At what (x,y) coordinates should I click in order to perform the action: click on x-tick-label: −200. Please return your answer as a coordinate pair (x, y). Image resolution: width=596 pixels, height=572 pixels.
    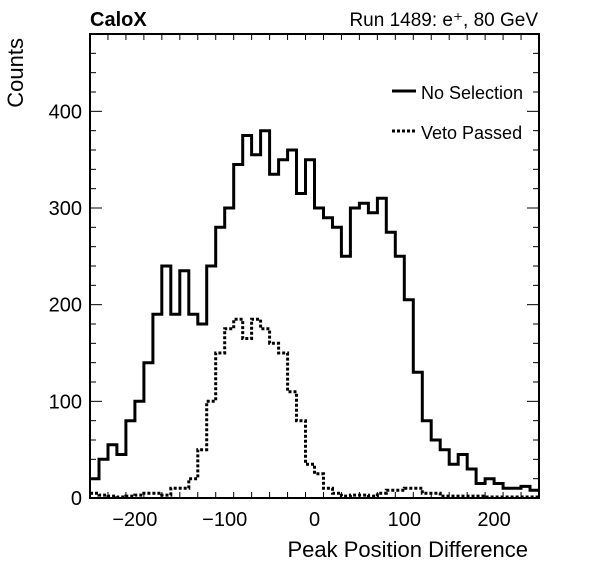
    Looking at the image, I should click on (134, 520).